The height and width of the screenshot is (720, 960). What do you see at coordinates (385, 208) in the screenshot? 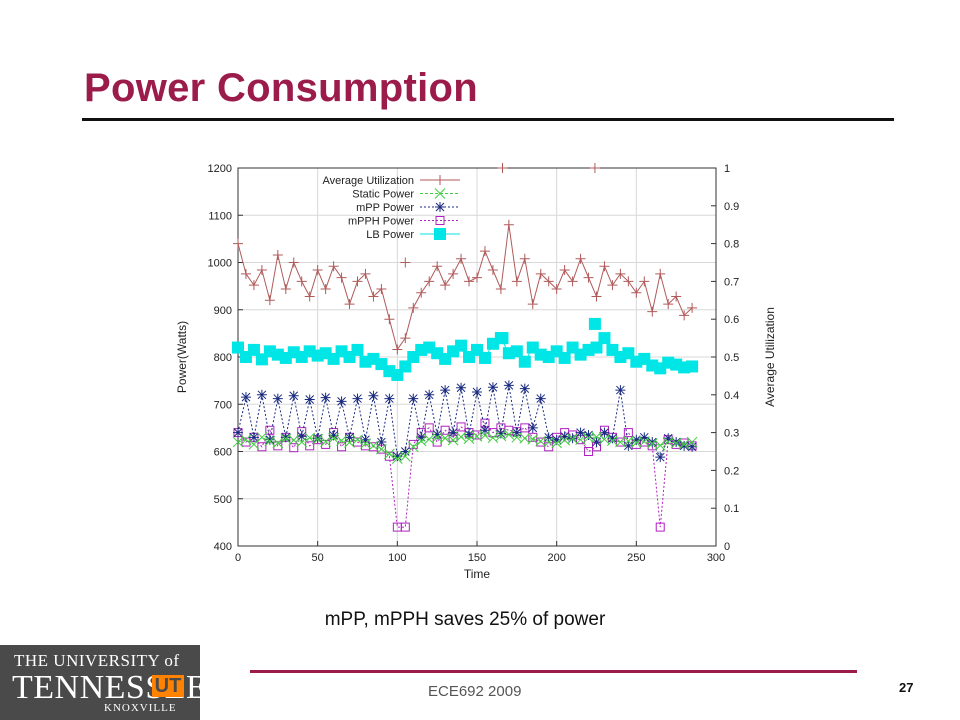
I see `legend-label: mPP Power` at bounding box center [385, 208].